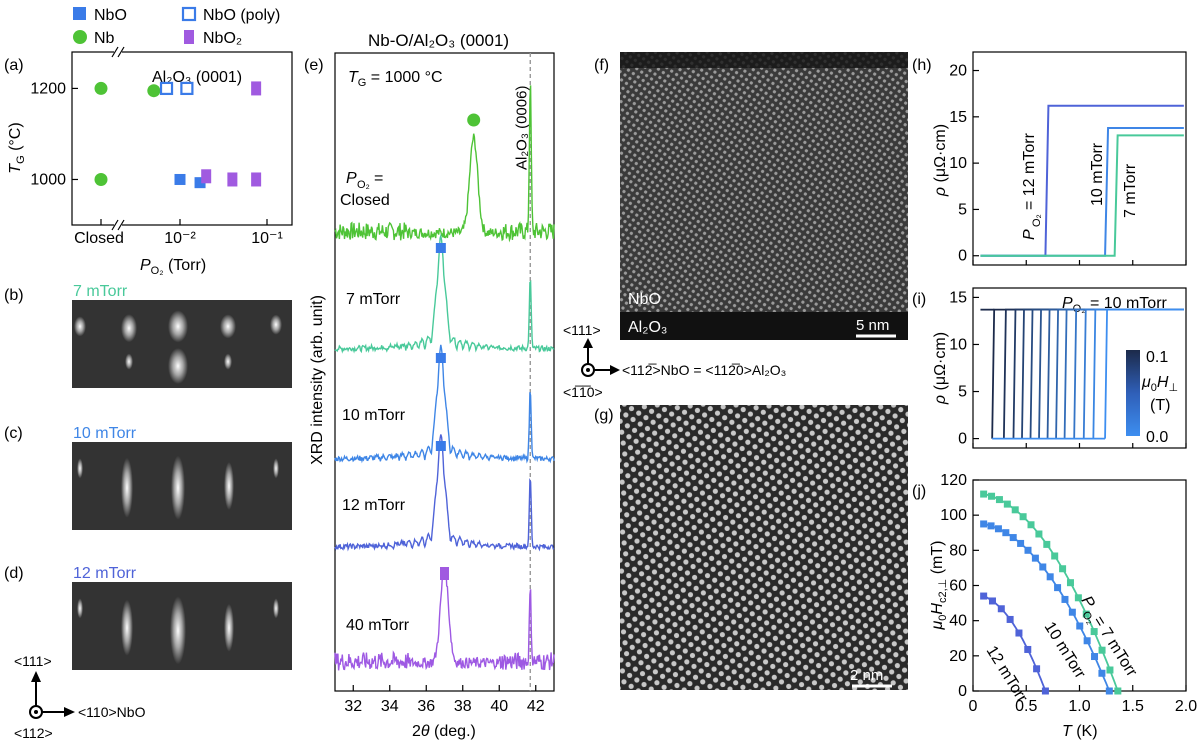  What do you see at coordinates (958, 297) in the screenshot?
I see `i-ytick-label-3: 15` at bounding box center [958, 297].